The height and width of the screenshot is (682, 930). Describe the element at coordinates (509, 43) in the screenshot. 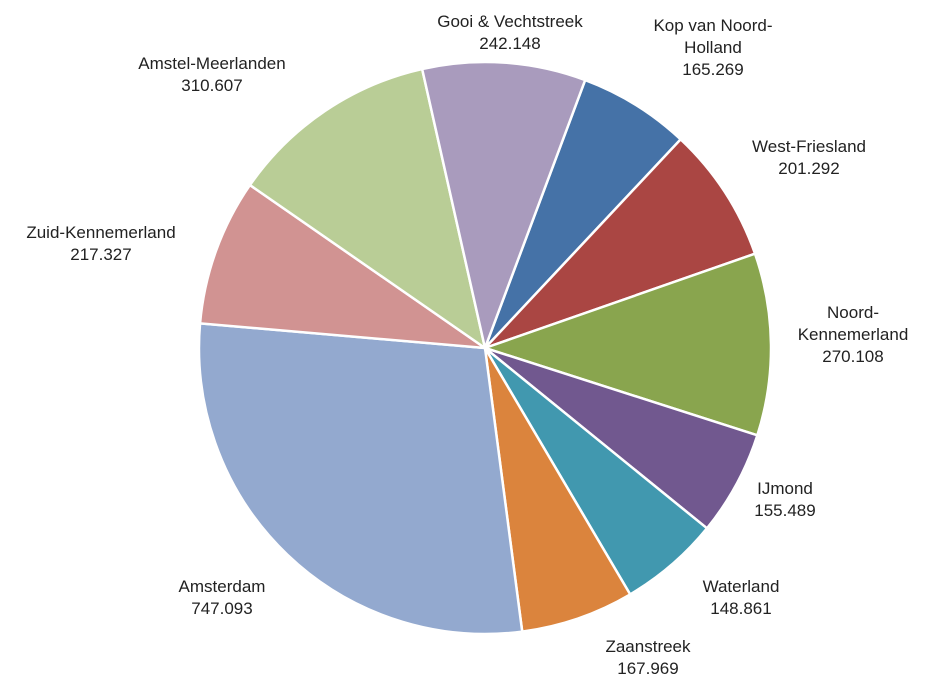

I see `data-label-value: 242.148` at that location.